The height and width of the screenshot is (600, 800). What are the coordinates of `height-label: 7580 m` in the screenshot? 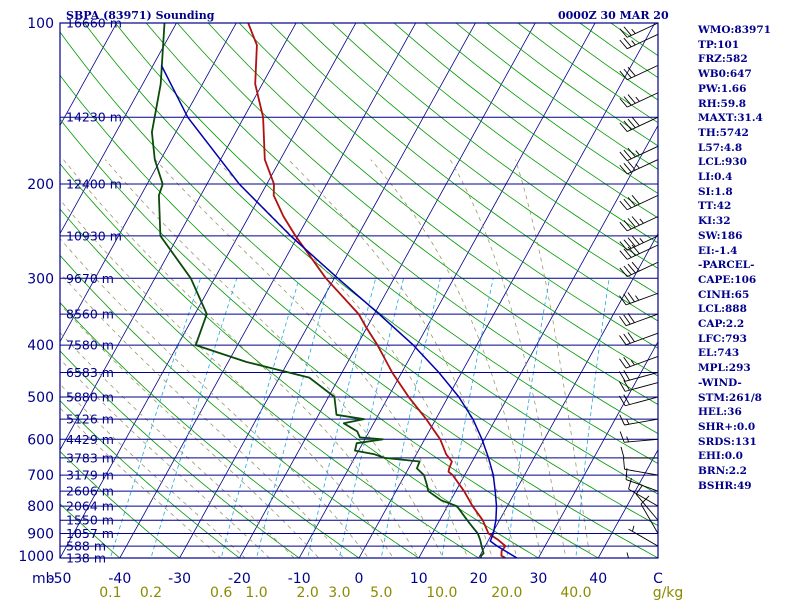 It's located at (90, 345).